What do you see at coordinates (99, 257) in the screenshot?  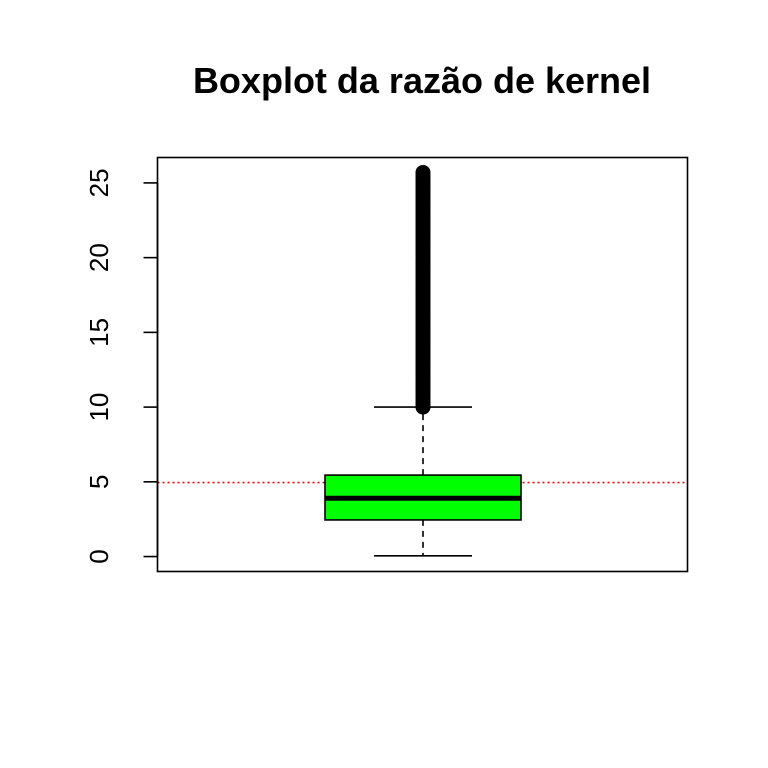 I see `y-tick-label: 20` at bounding box center [99, 257].